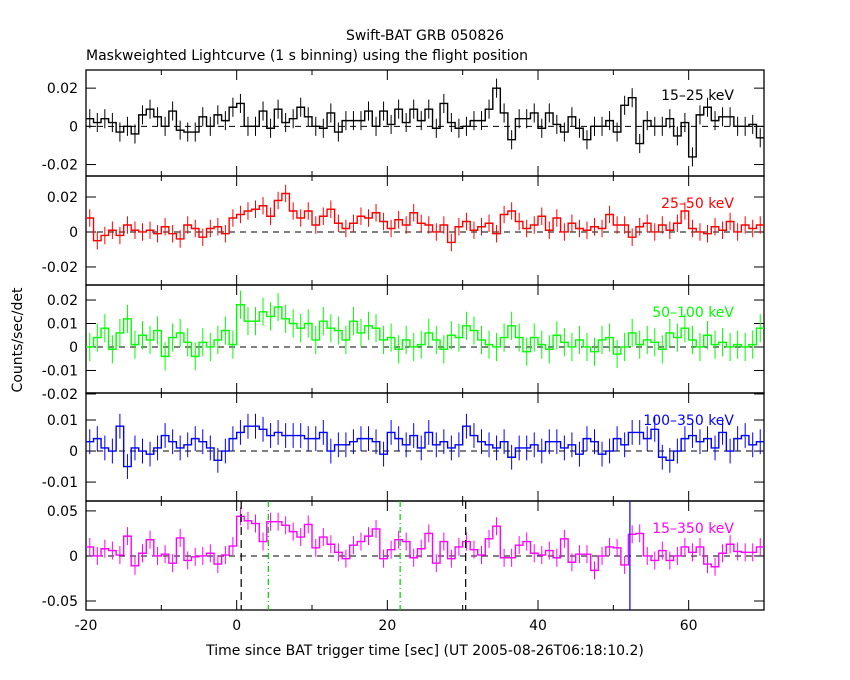 Image resolution: width=850 pixels, height=680 pixels. I want to click on panel-2: 0.02 0.01 0 -0.01 -0.02 50–100 keV, so click(403, 343).